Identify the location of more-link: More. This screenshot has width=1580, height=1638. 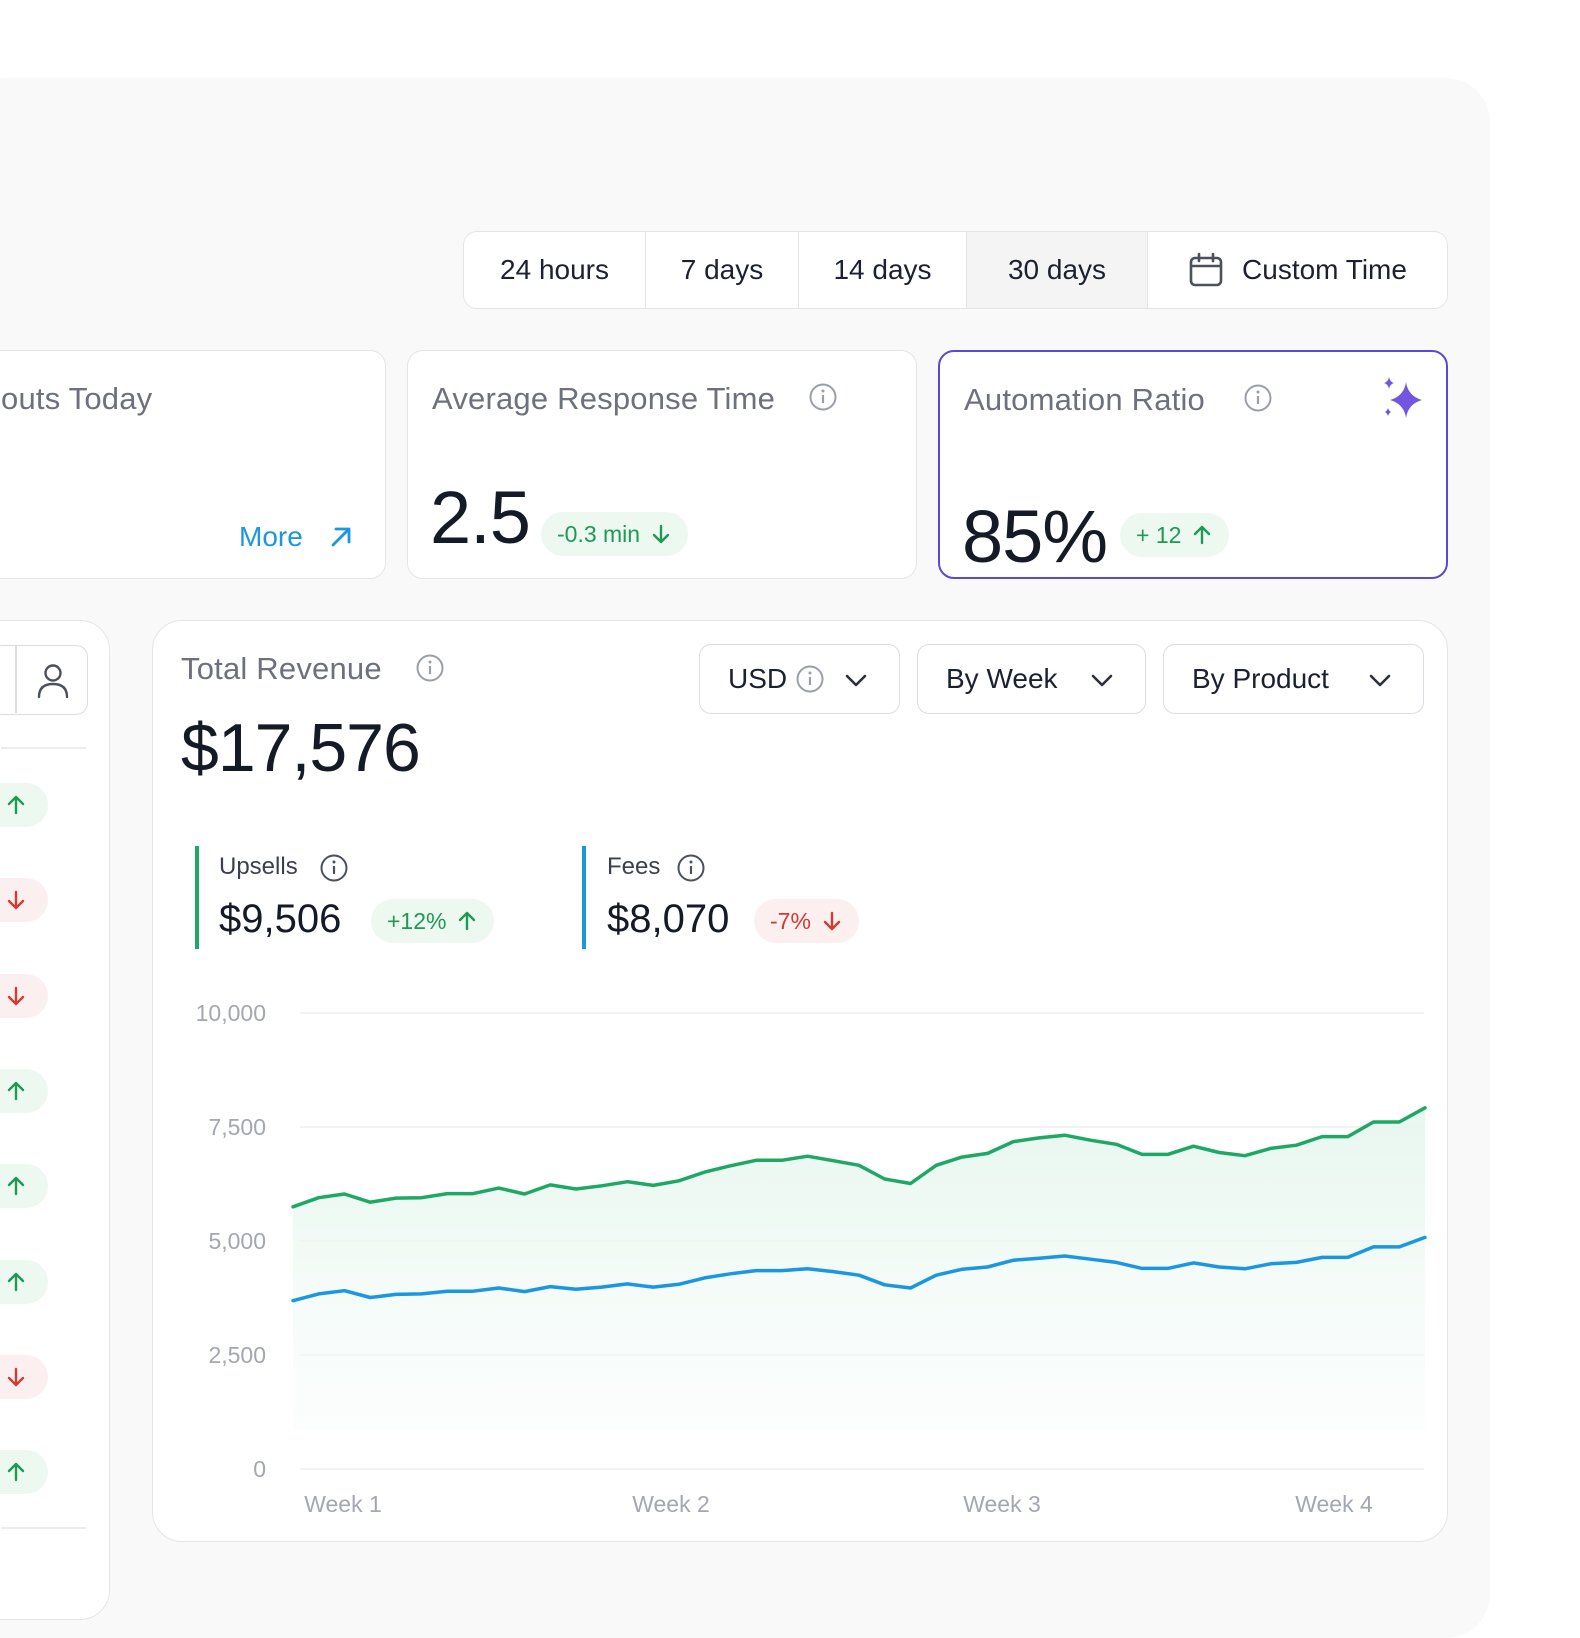
(297, 537).